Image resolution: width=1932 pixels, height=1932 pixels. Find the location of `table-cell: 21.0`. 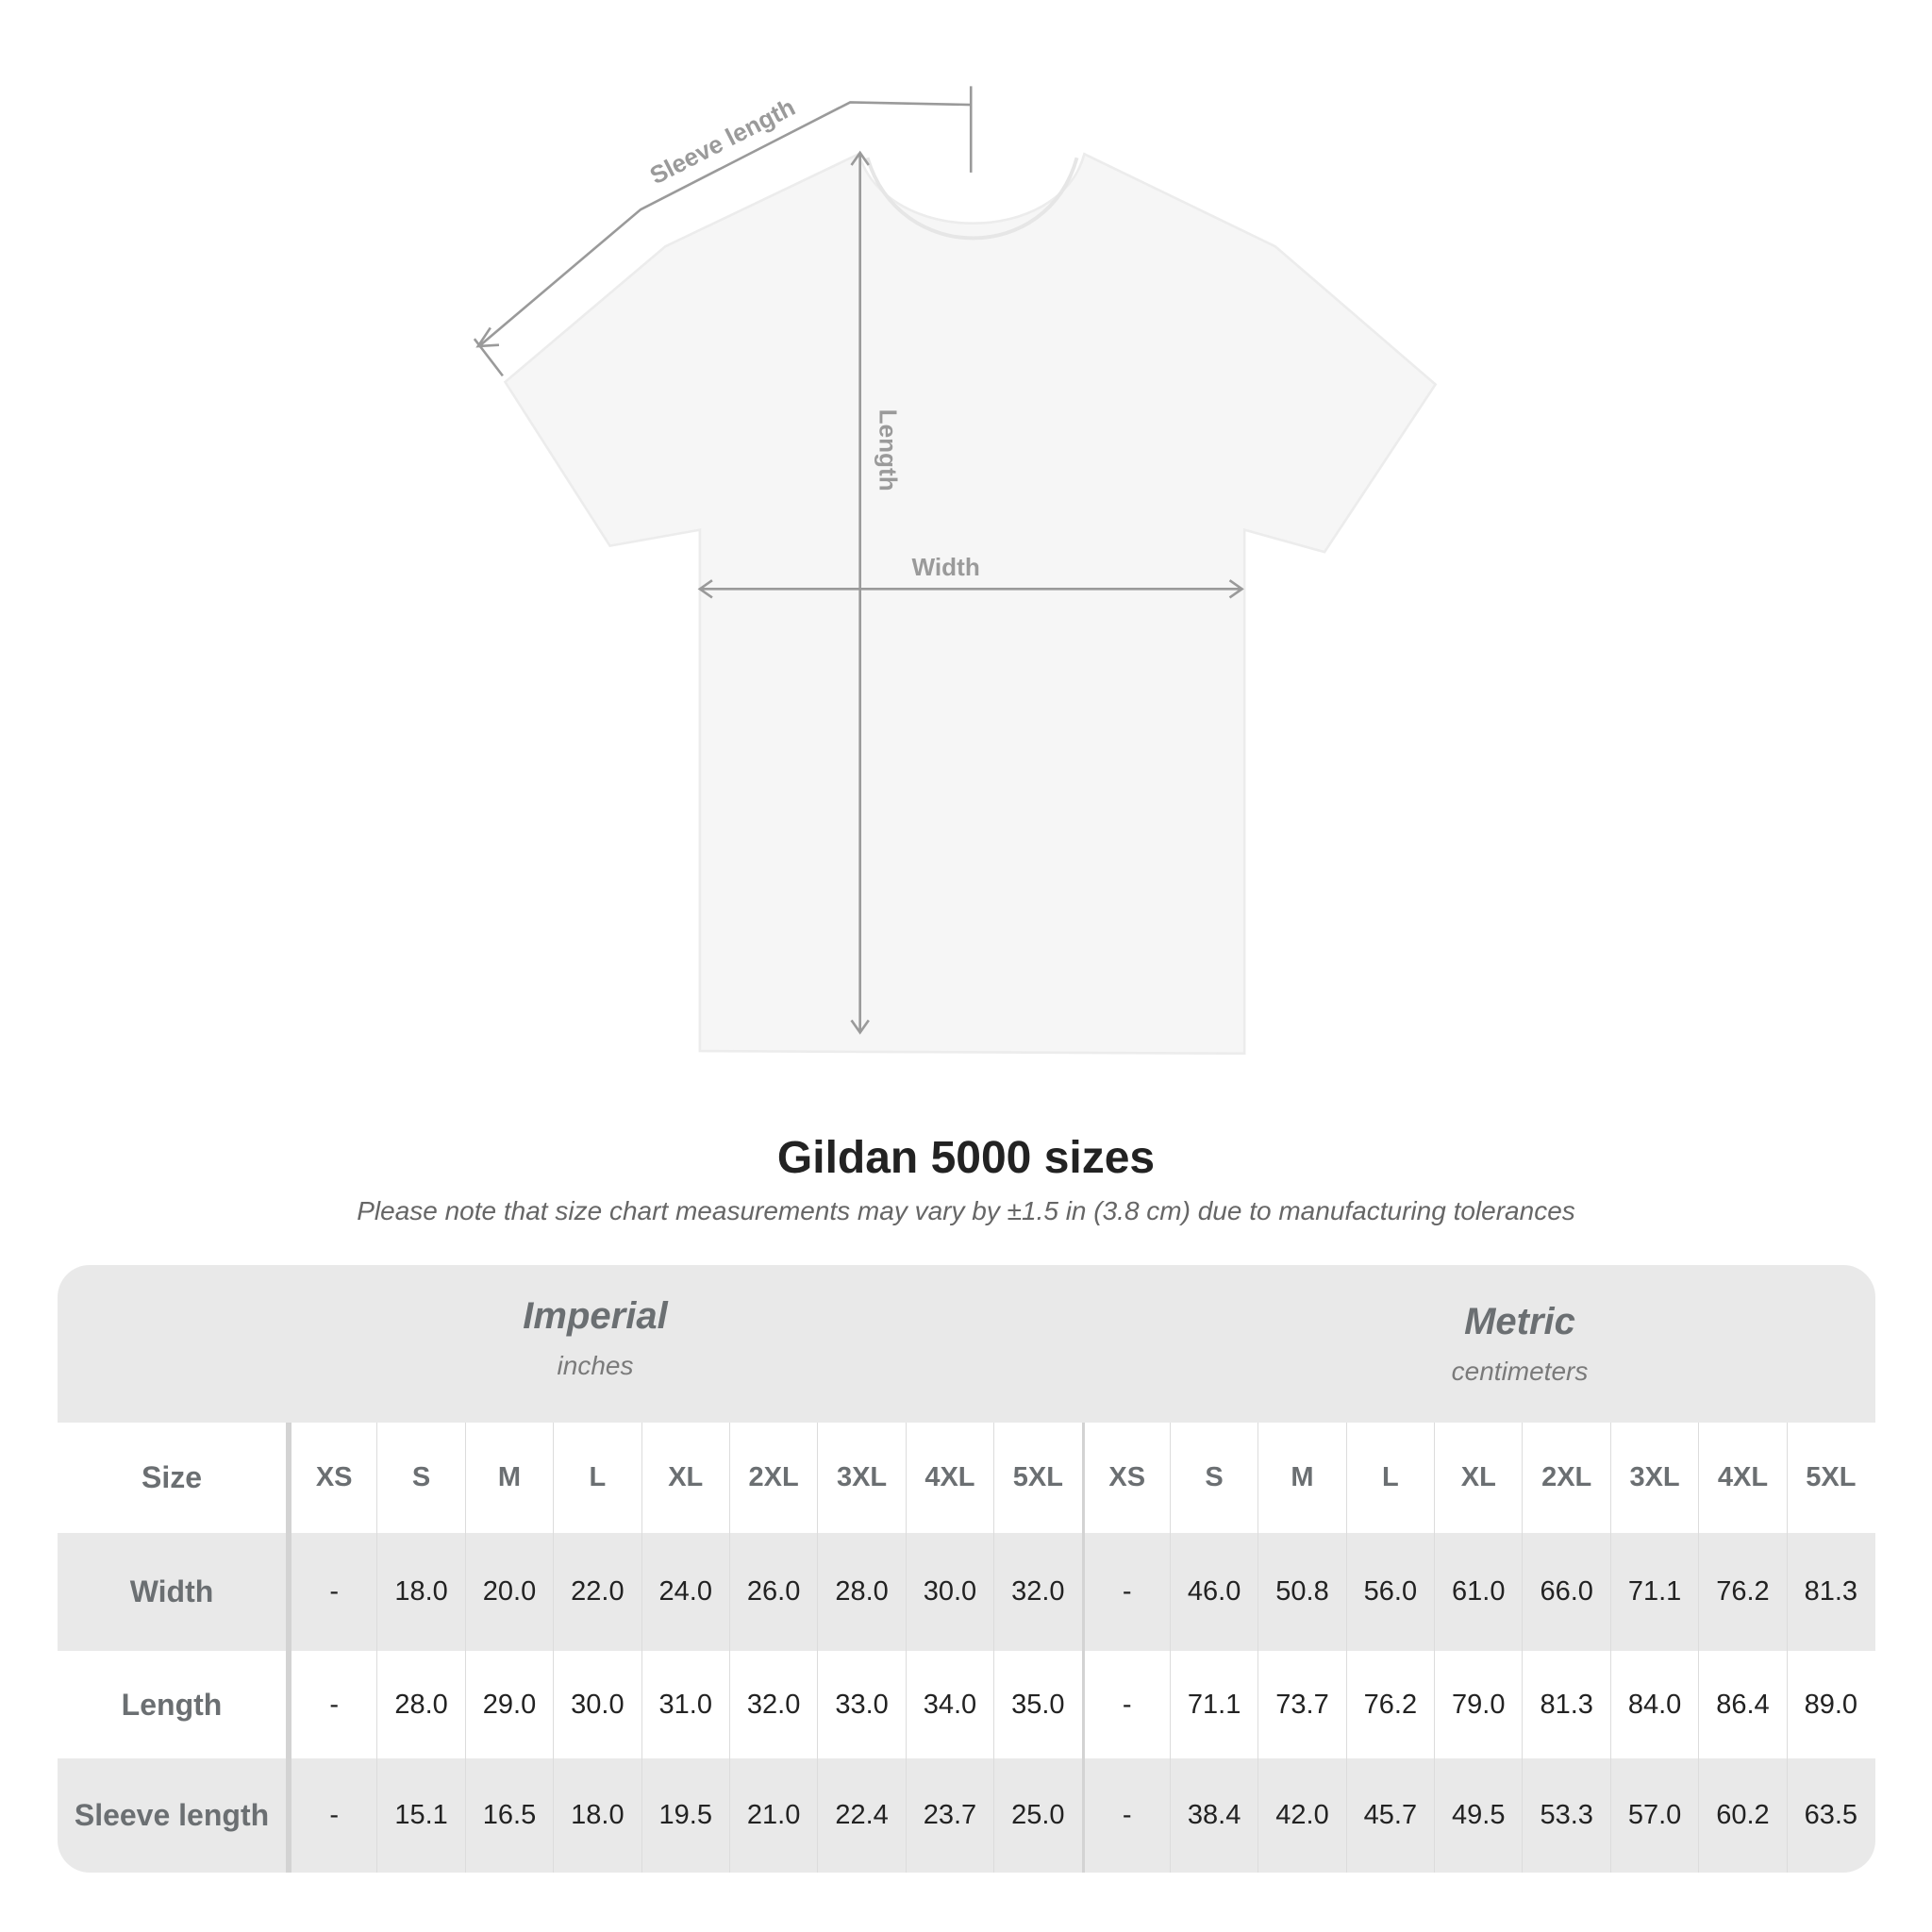

table-cell: 21.0 is located at coordinates (773, 1816).